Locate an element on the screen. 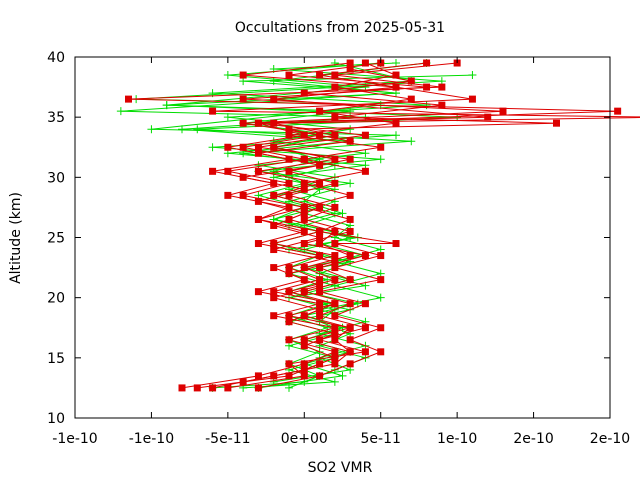  y-tick-label: 15 is located at coordinates (56, 359).